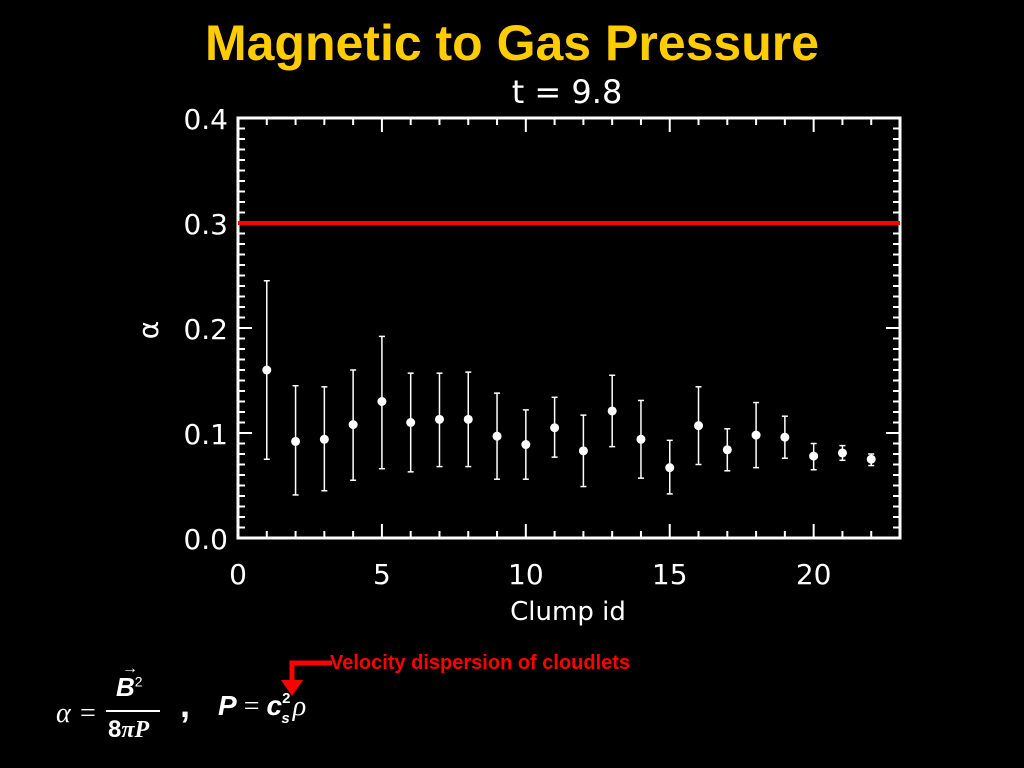 The image size is (1024, 768). What do you see at coordinates (205, 224) in the screenshot?
I see `y-tick-label: 0.3` at bounding box center [205, 224].